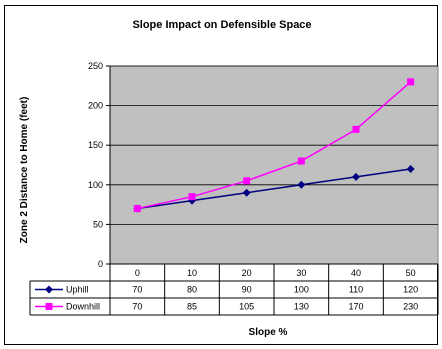 The width and height of the screenshot is (442, 349). Describe the element at coordinates (410, 290) in the screenshot. I see `data-label-uphill: 120` at that location.